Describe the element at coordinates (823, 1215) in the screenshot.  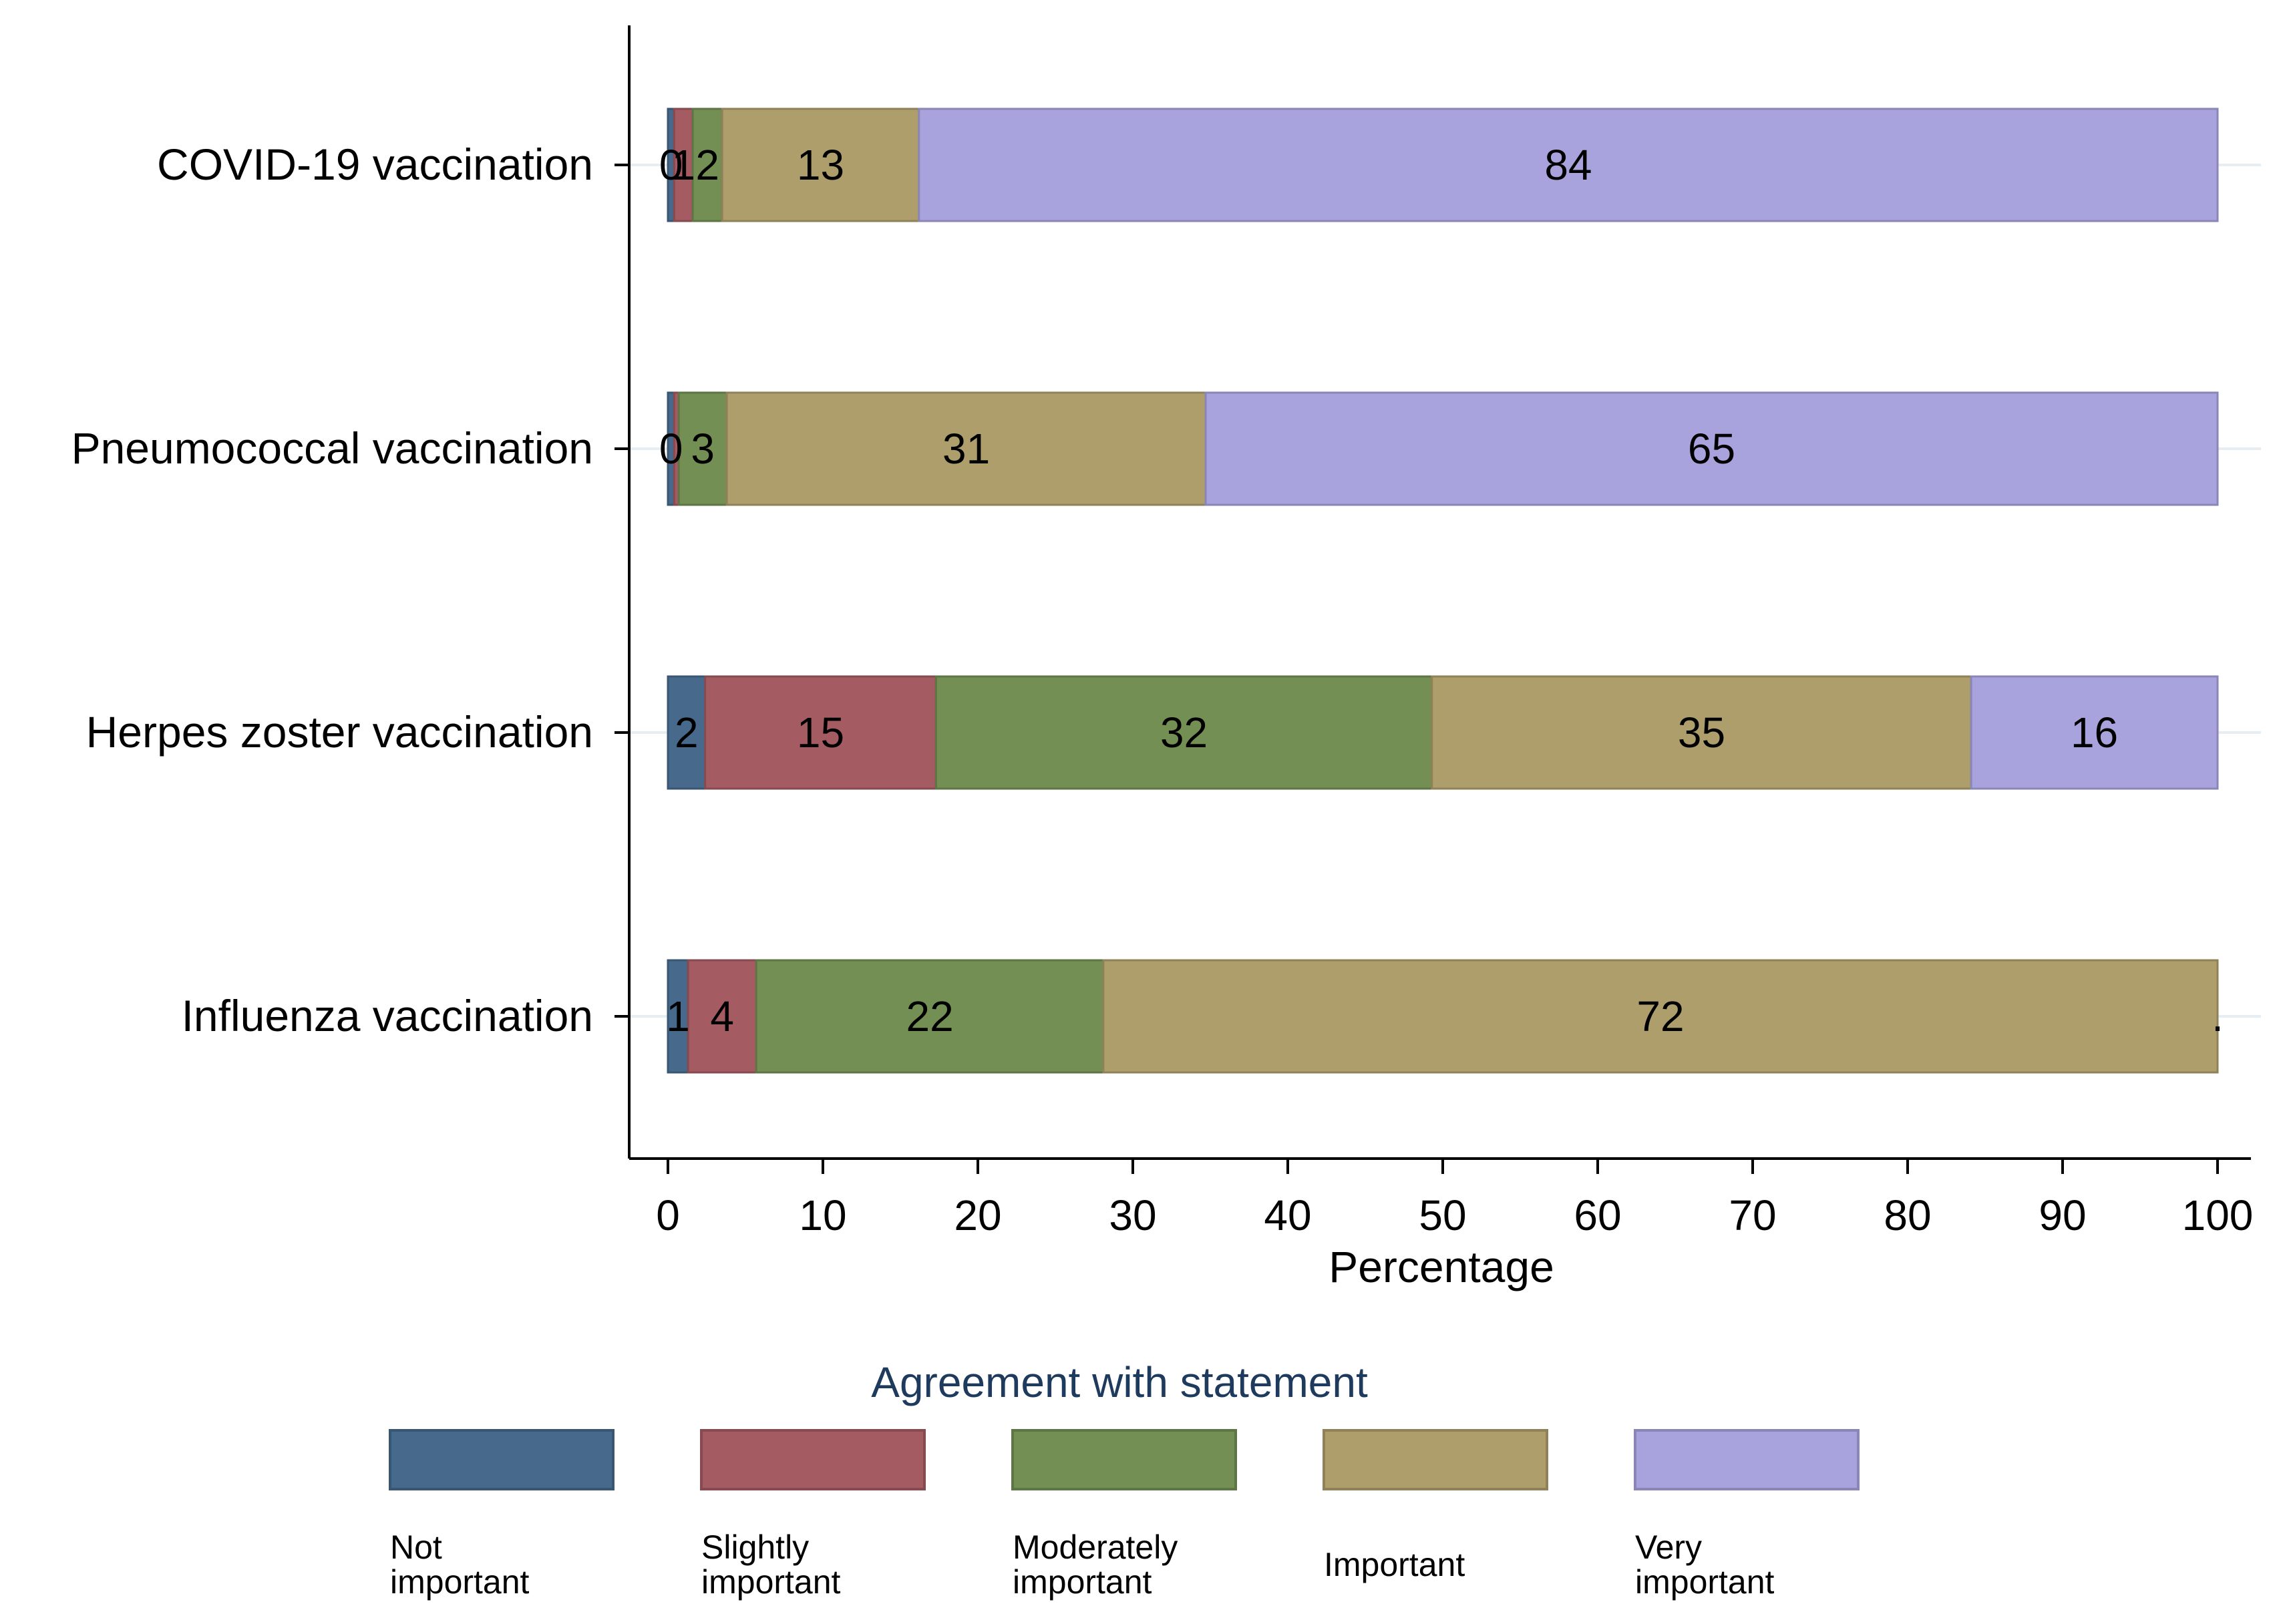
I see `x-tick-label: 10` at that location.